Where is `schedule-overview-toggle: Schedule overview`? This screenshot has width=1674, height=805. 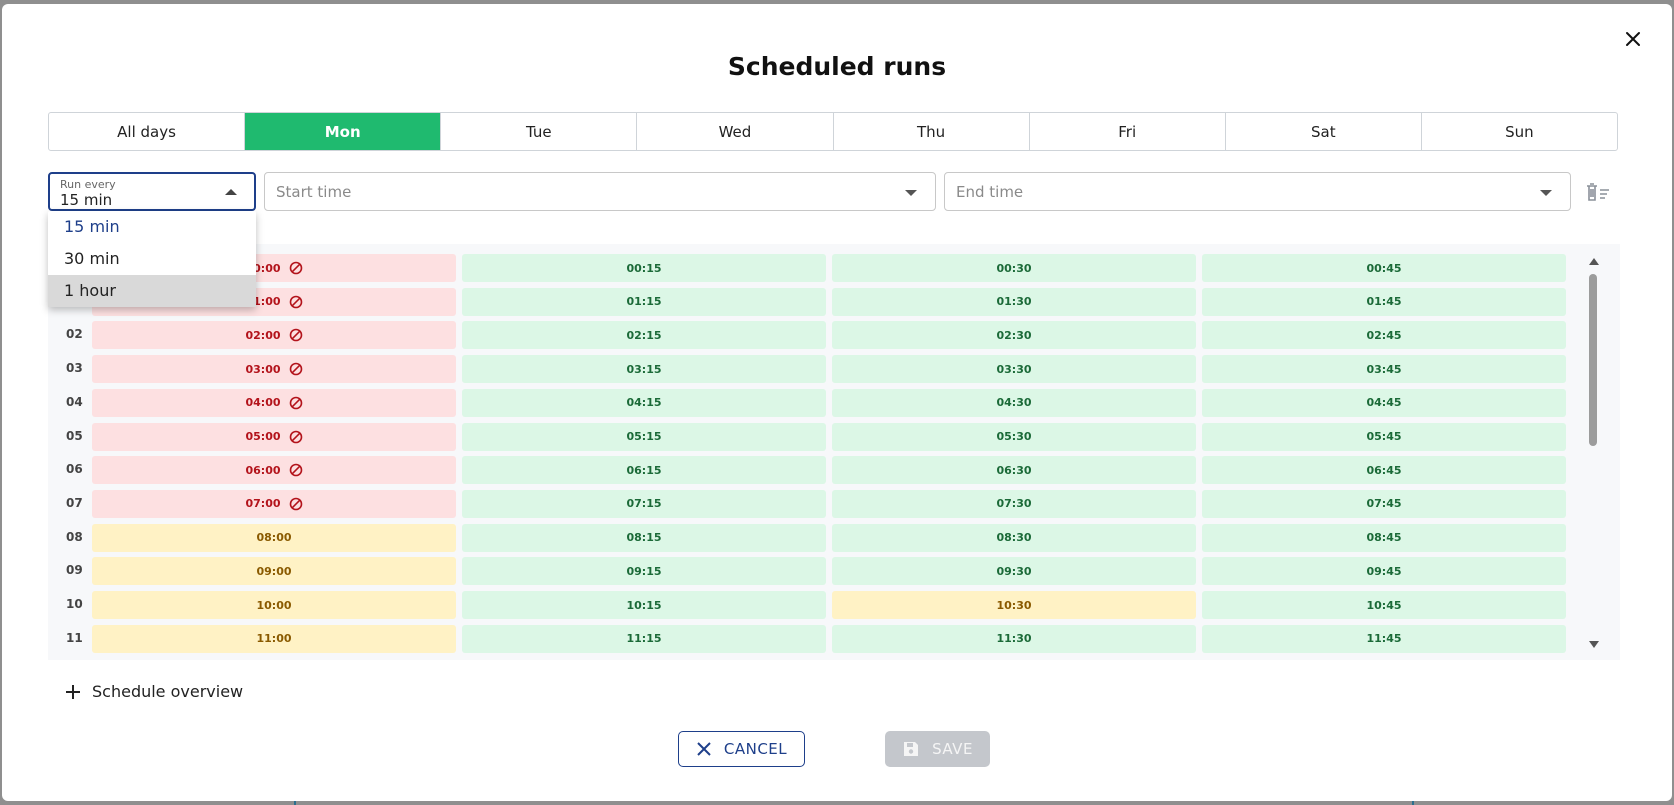
schedule-overview-toggle: Schedule overview is located at coordinates (153, 691).